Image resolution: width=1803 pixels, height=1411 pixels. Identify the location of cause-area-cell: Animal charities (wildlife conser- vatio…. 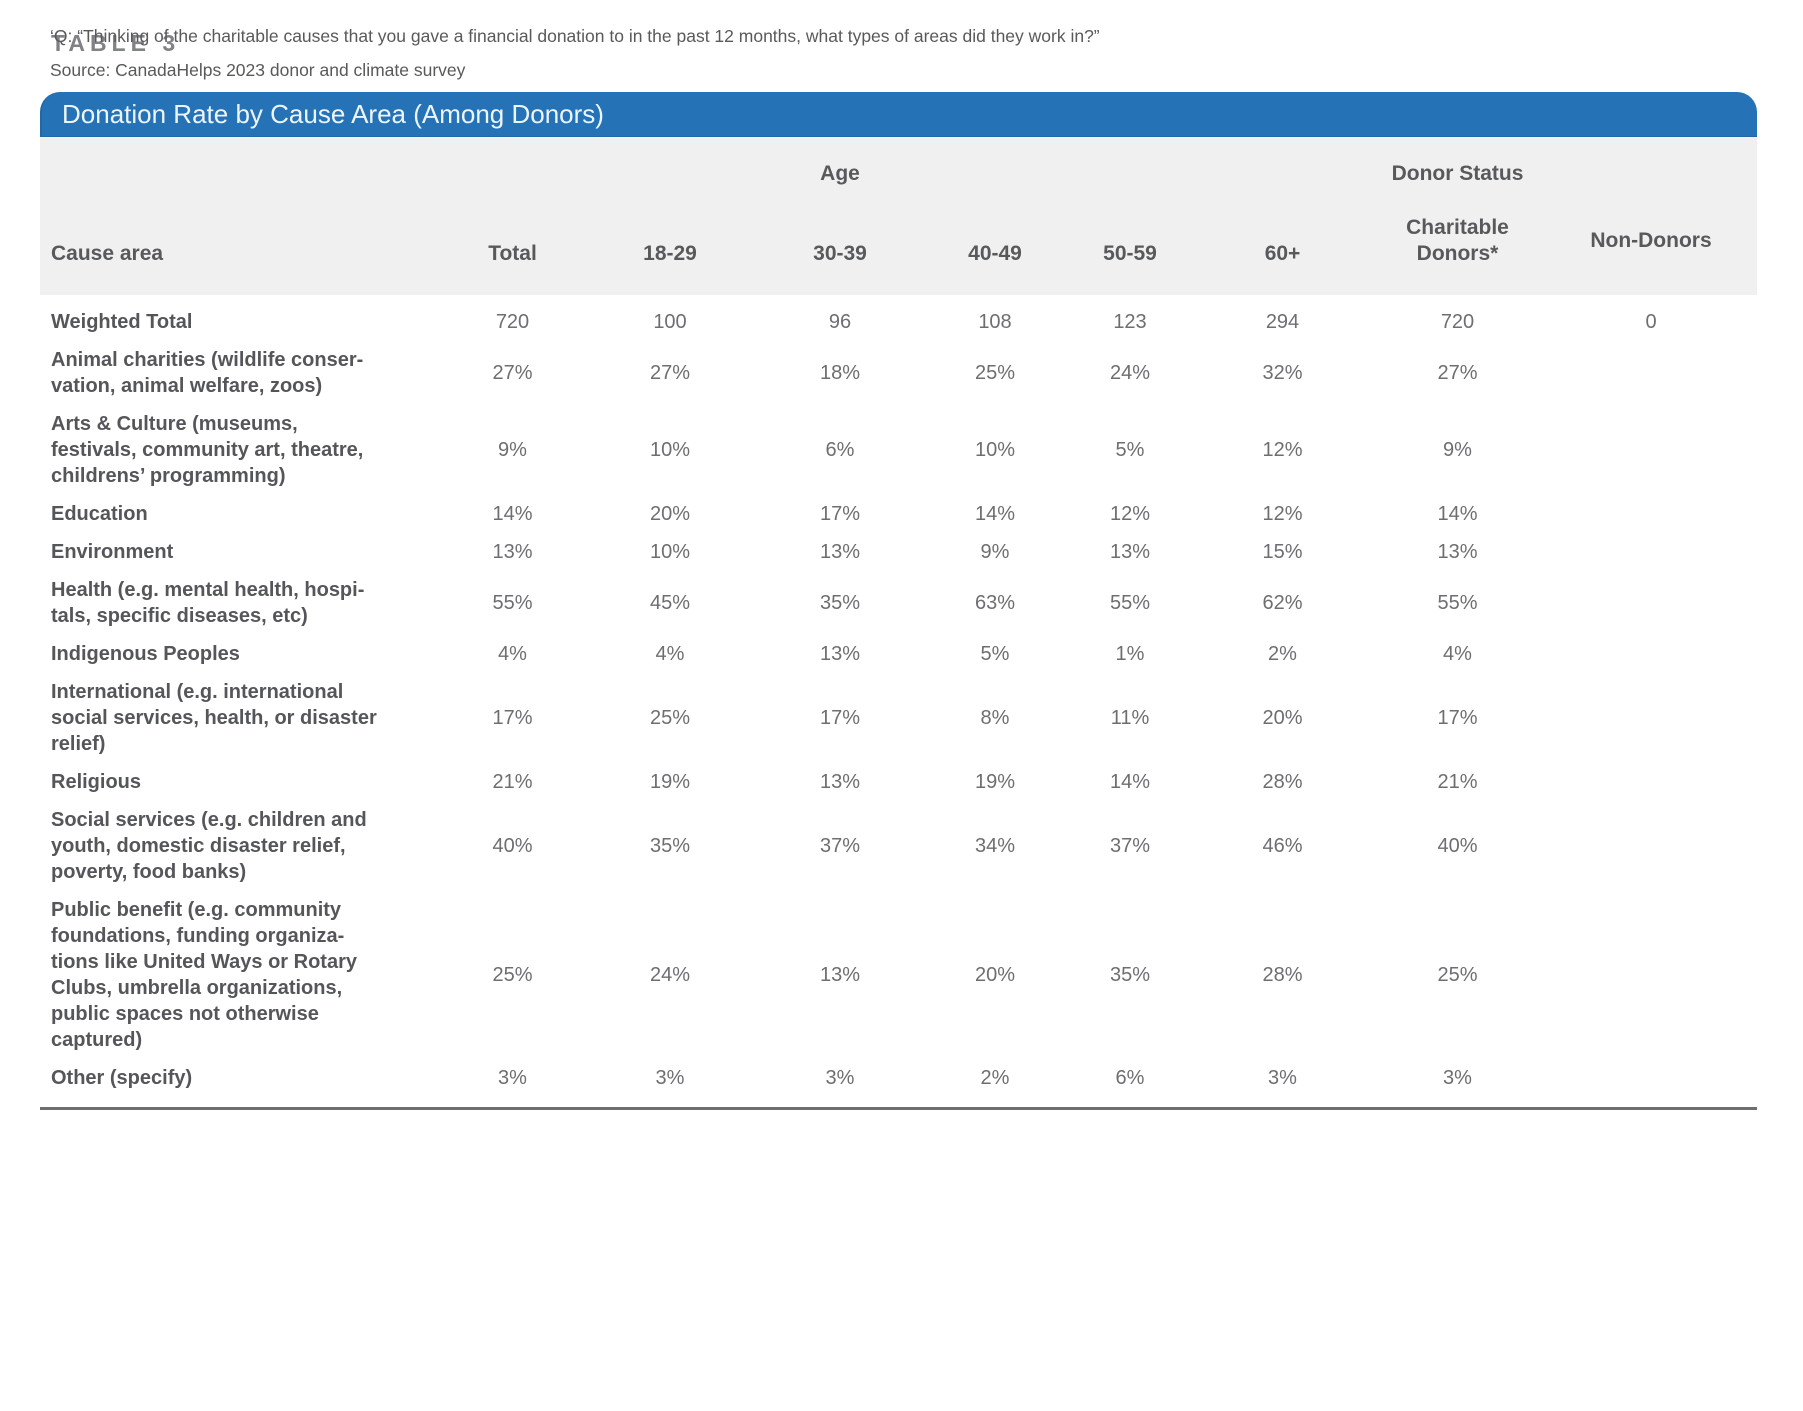
(207, 373).